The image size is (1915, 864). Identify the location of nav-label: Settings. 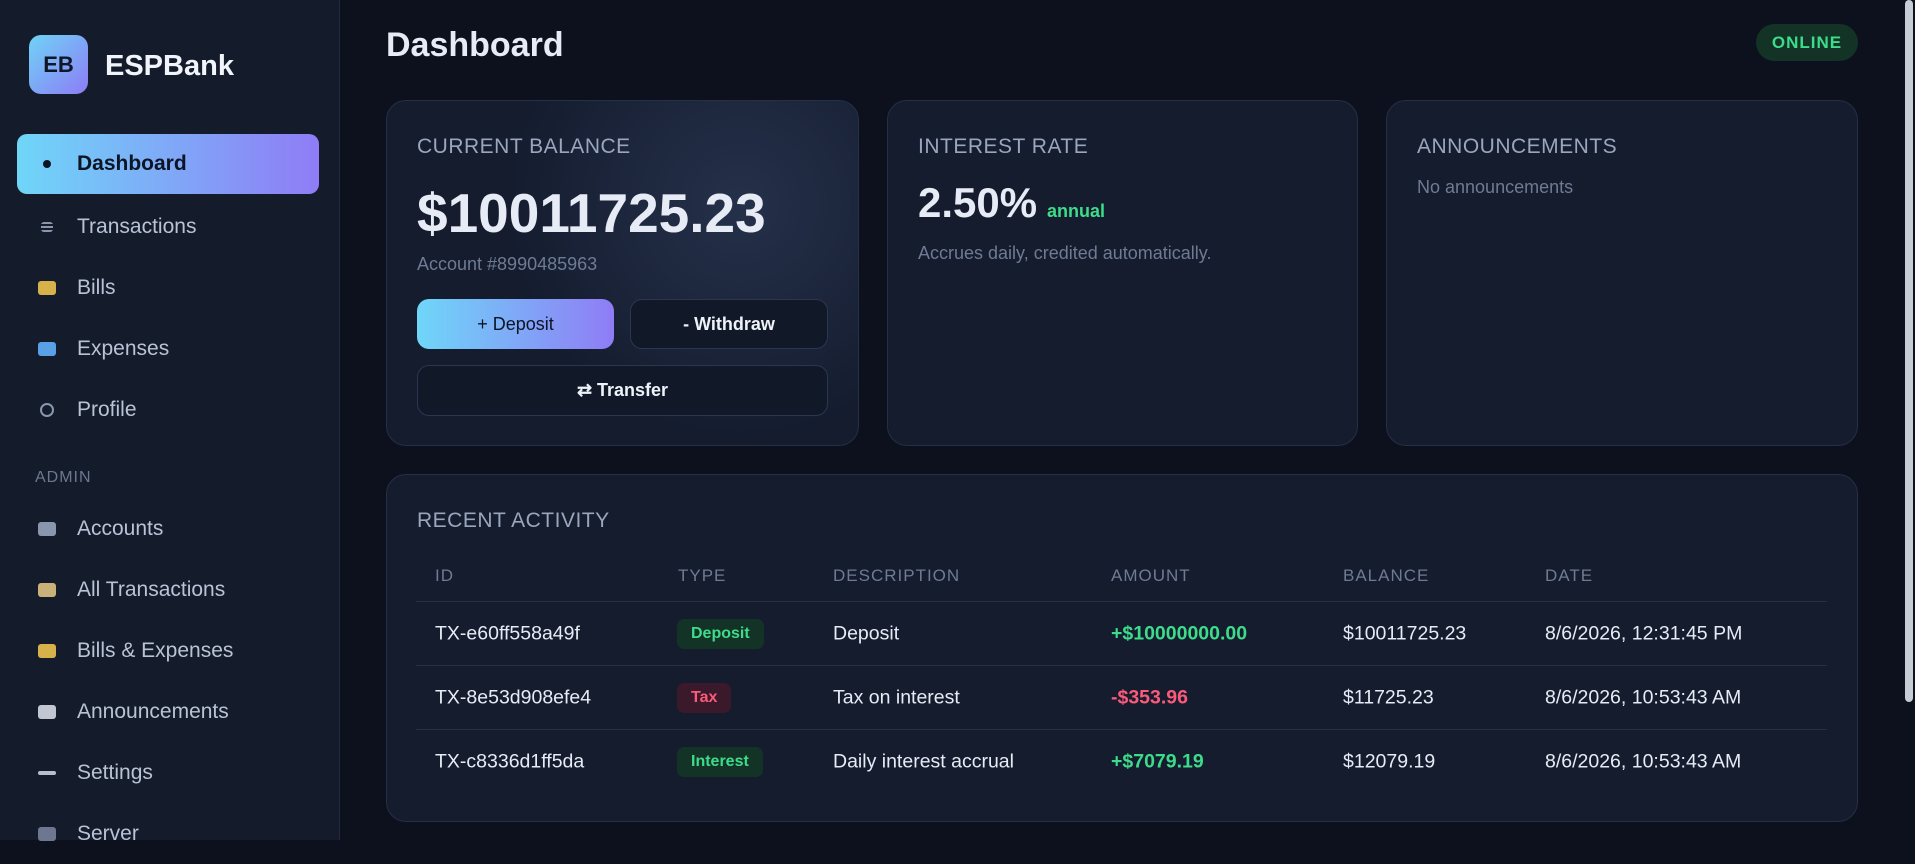
(115, 772).